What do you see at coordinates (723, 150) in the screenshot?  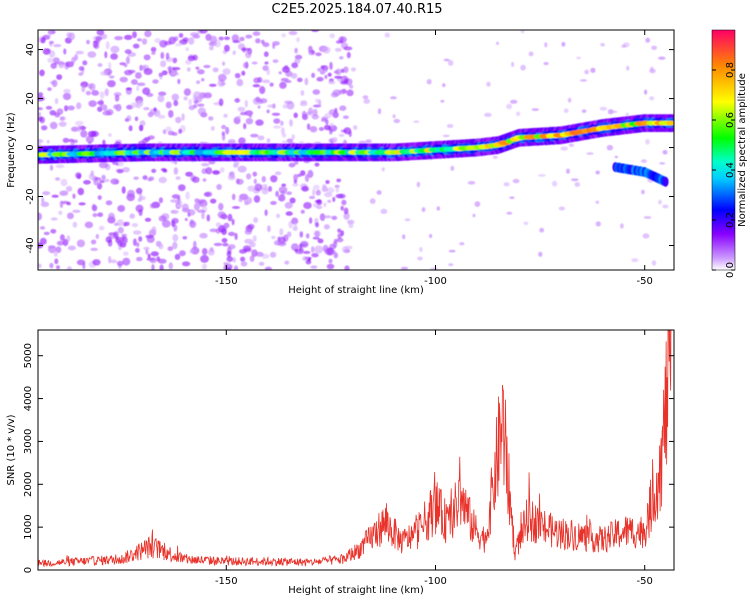 I see `colorbar-gradient` at bounding box center [723, 150].